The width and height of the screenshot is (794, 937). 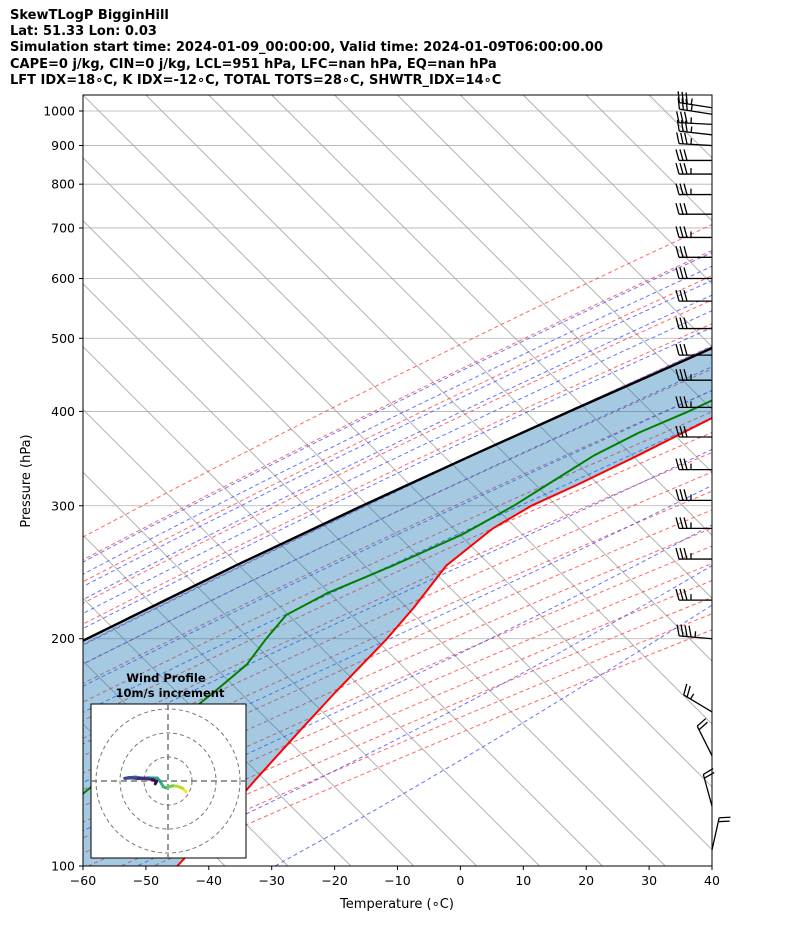 I want to click on y-axis-ticks: 1000 900 800 700 600 500 400 300 200 100, so click(x=63, y=488).